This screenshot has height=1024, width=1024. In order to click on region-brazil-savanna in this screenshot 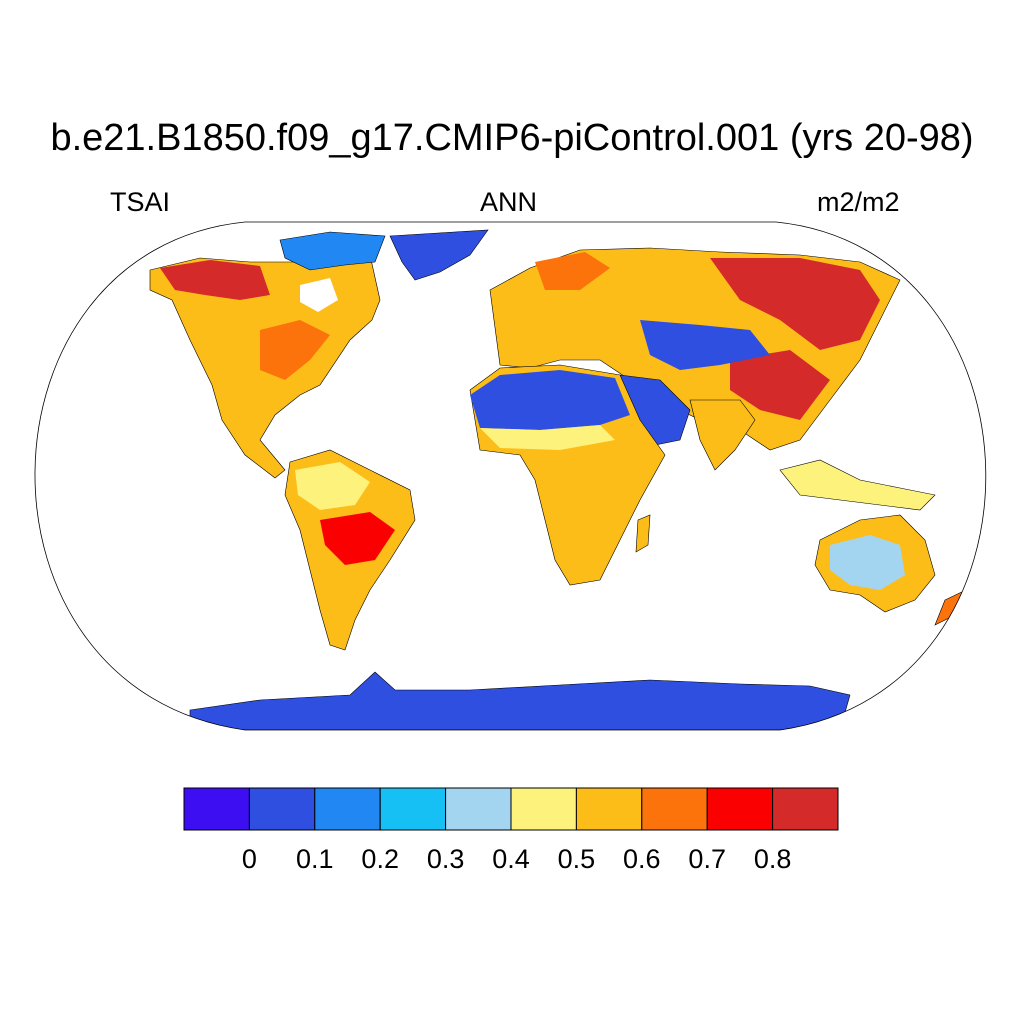, I will do `click(357, 538)`.